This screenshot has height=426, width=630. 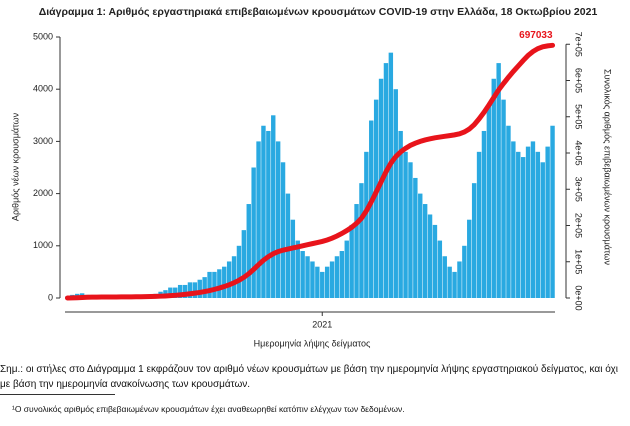 What do you see at coordinates (579, 44) in the screenshot?
I see `y2-tick-label: 7e+05` at bounding box center [579, 44].